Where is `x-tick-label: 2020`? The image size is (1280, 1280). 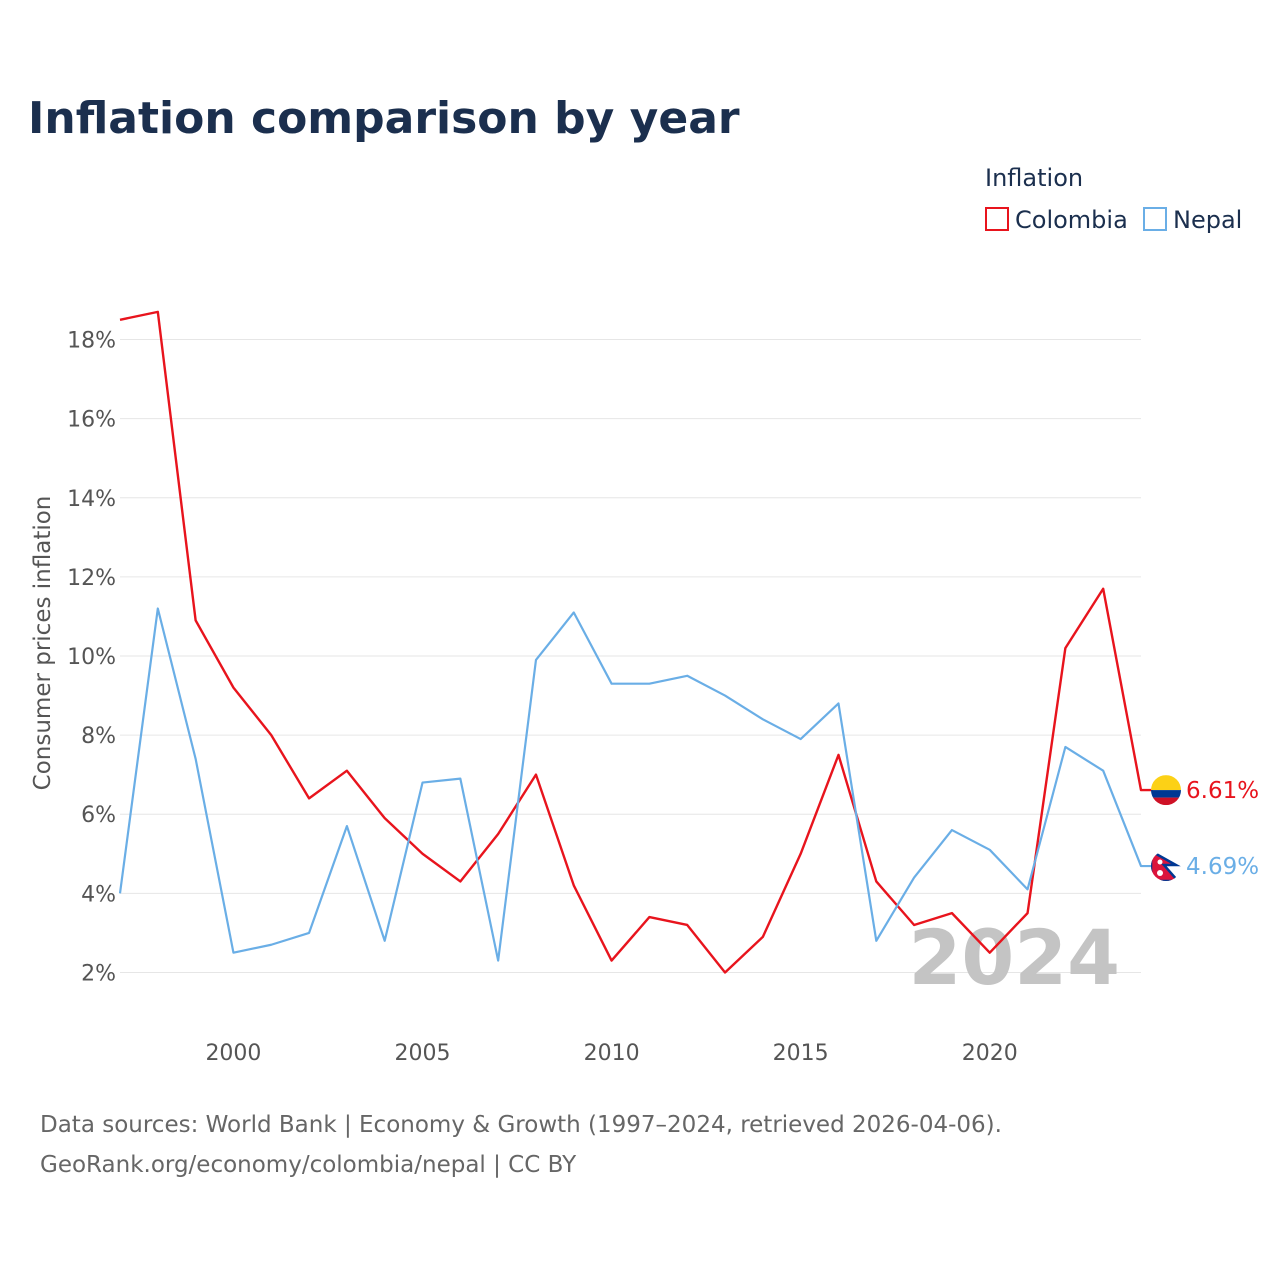
x-tick-label: 2020 is located at coordinates (990, 1053).